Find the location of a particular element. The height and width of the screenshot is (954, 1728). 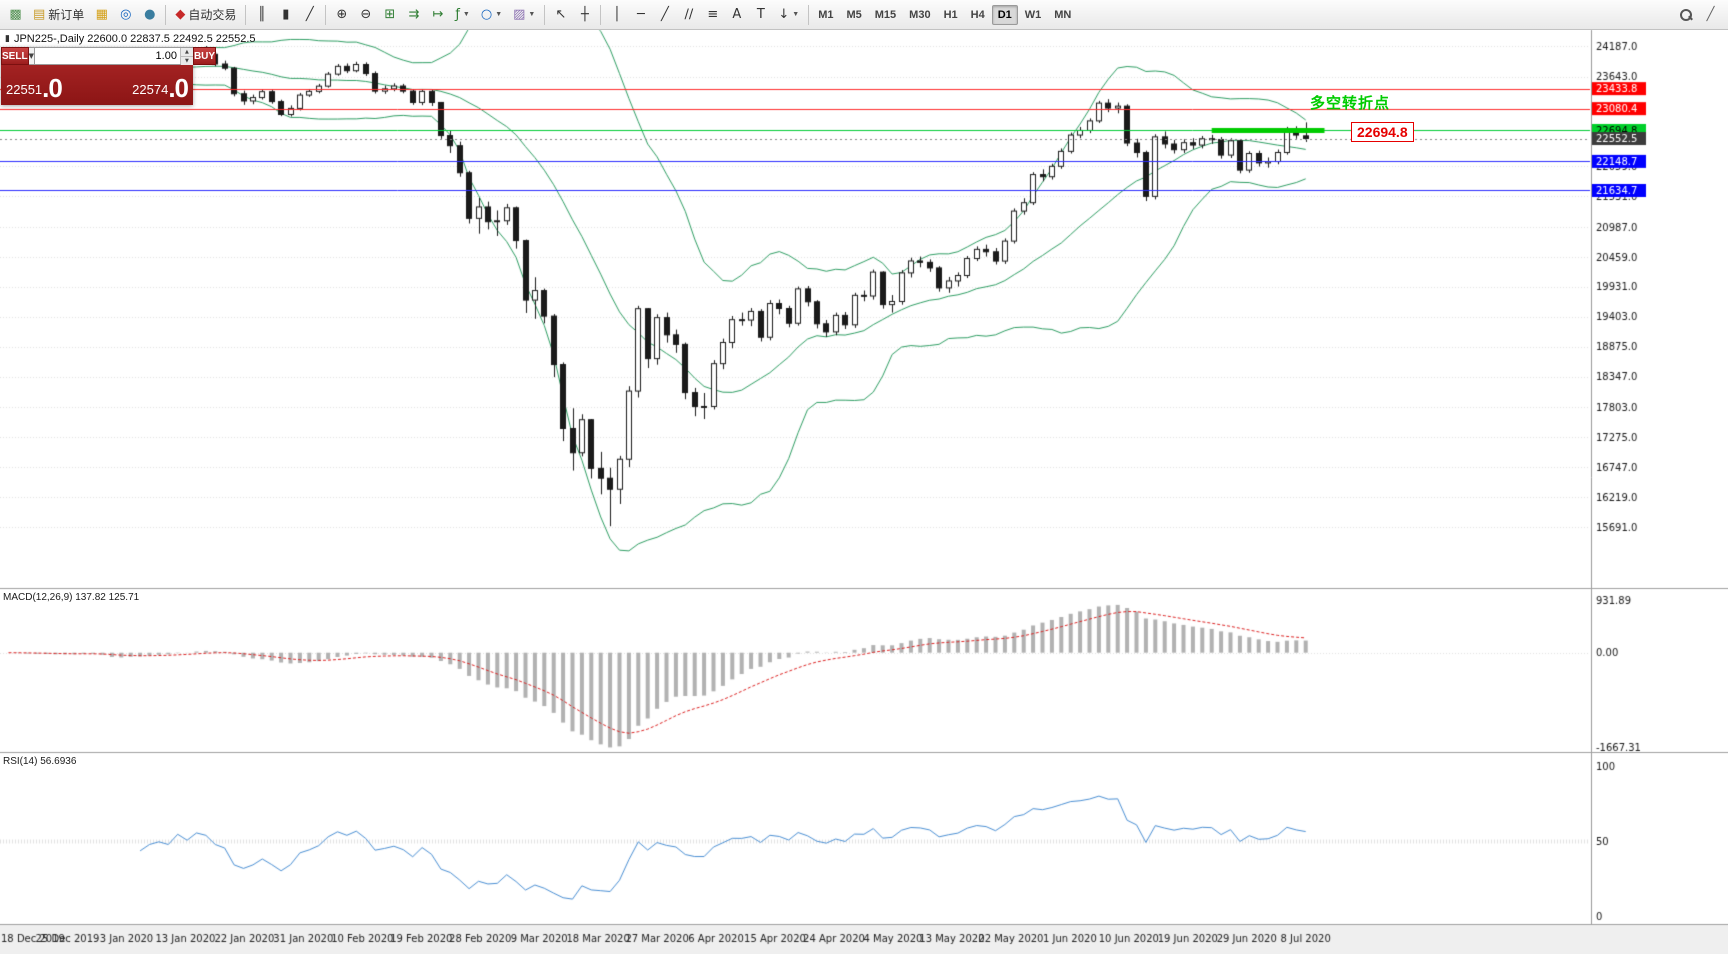

zoom-in-icon: ⊕ is located at coordinates (342, 14).